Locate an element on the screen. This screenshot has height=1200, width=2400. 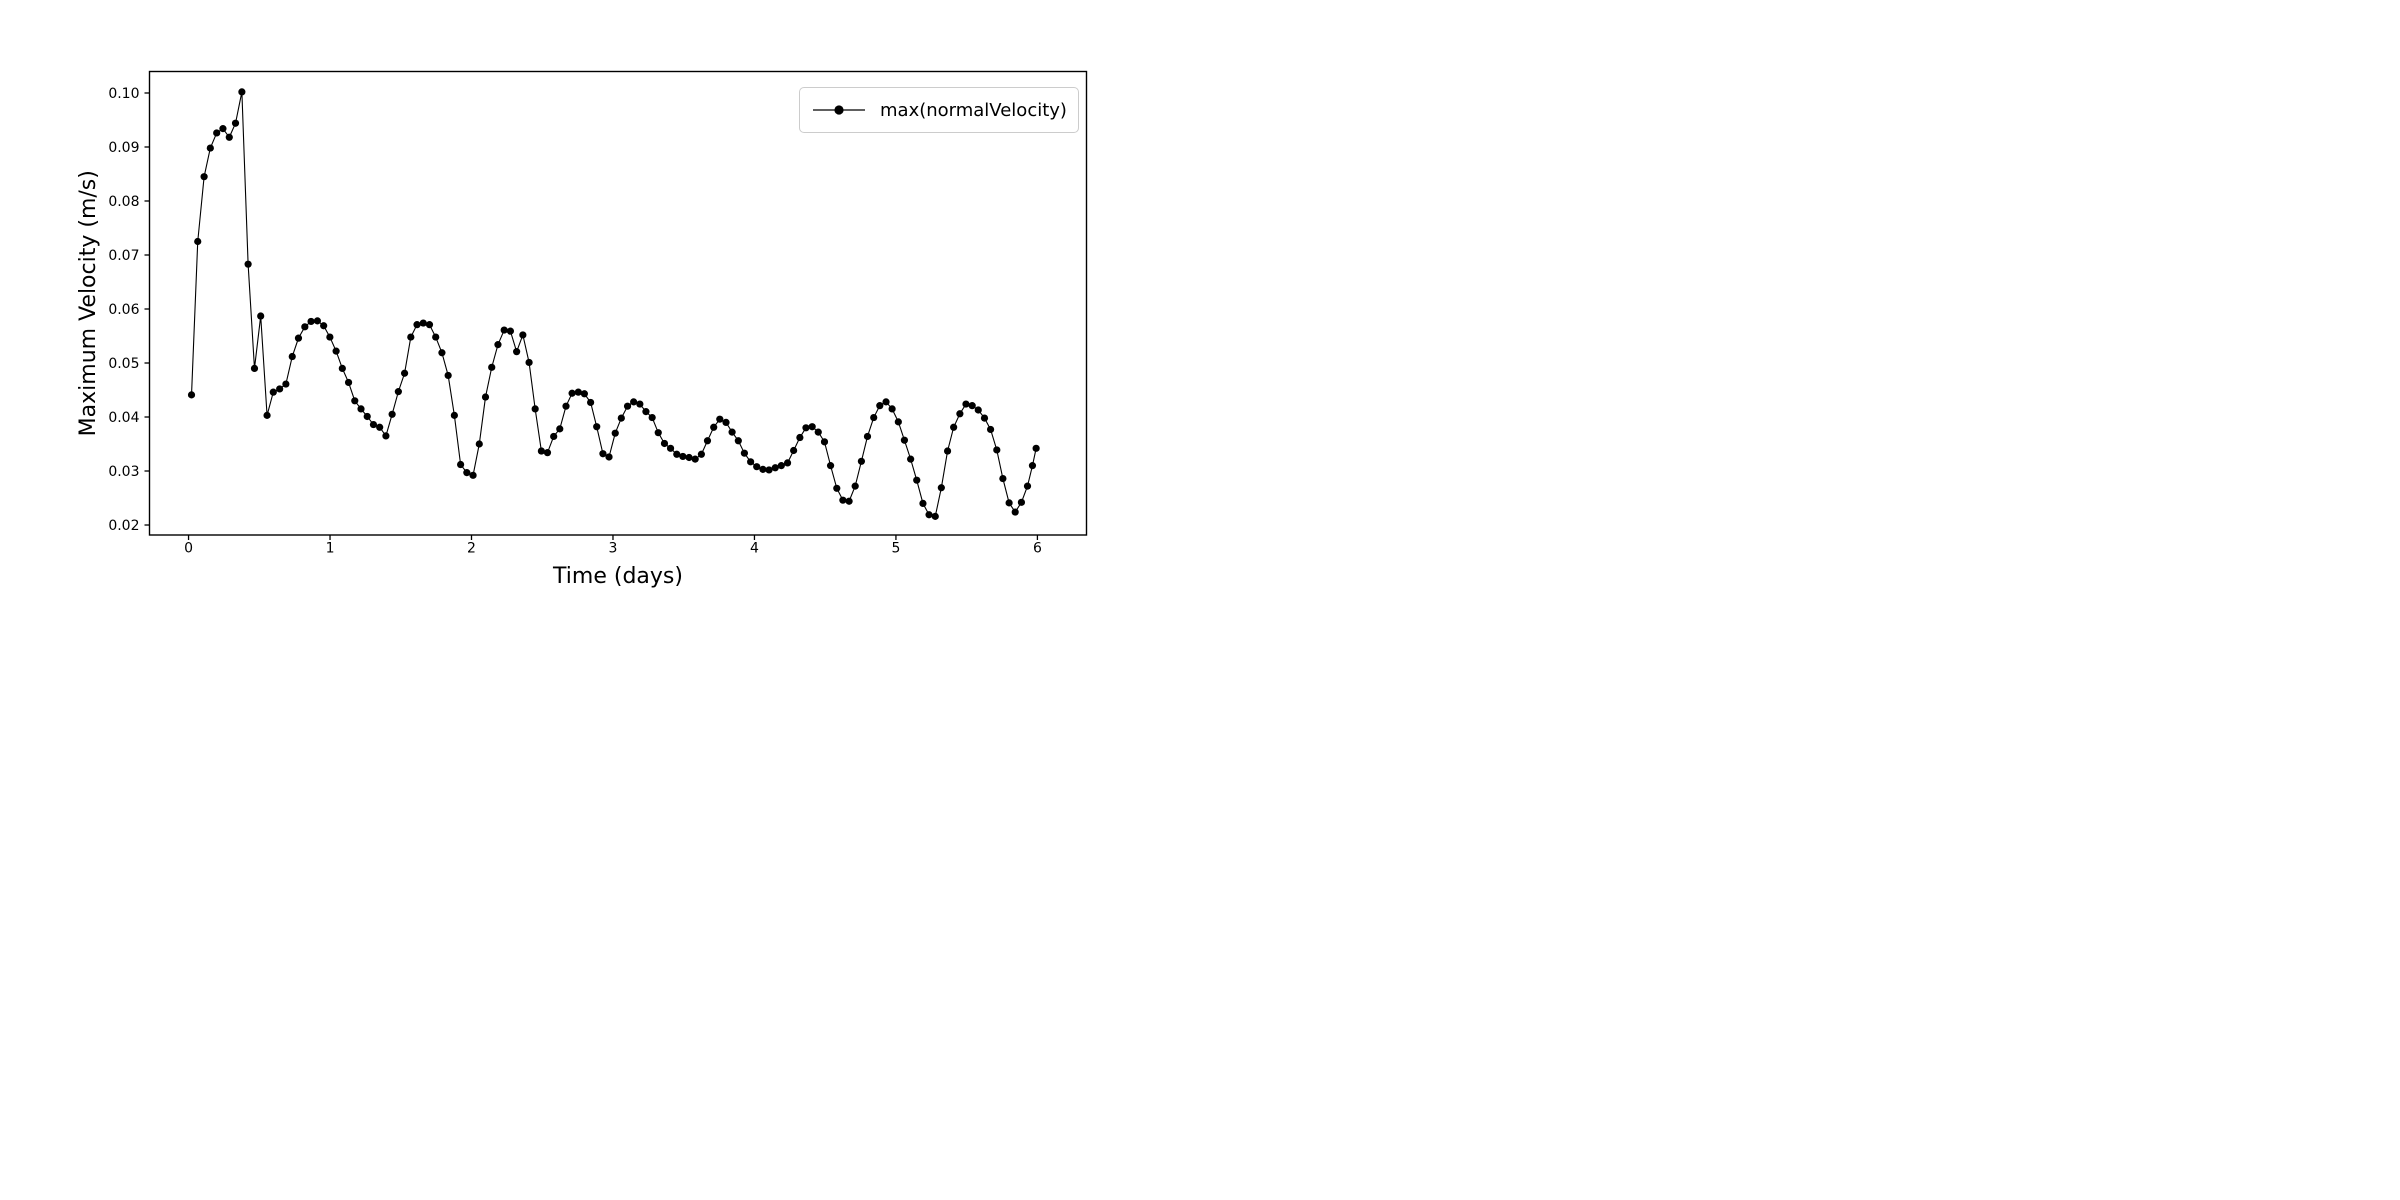
series-line is located at coordinates (613, 304).